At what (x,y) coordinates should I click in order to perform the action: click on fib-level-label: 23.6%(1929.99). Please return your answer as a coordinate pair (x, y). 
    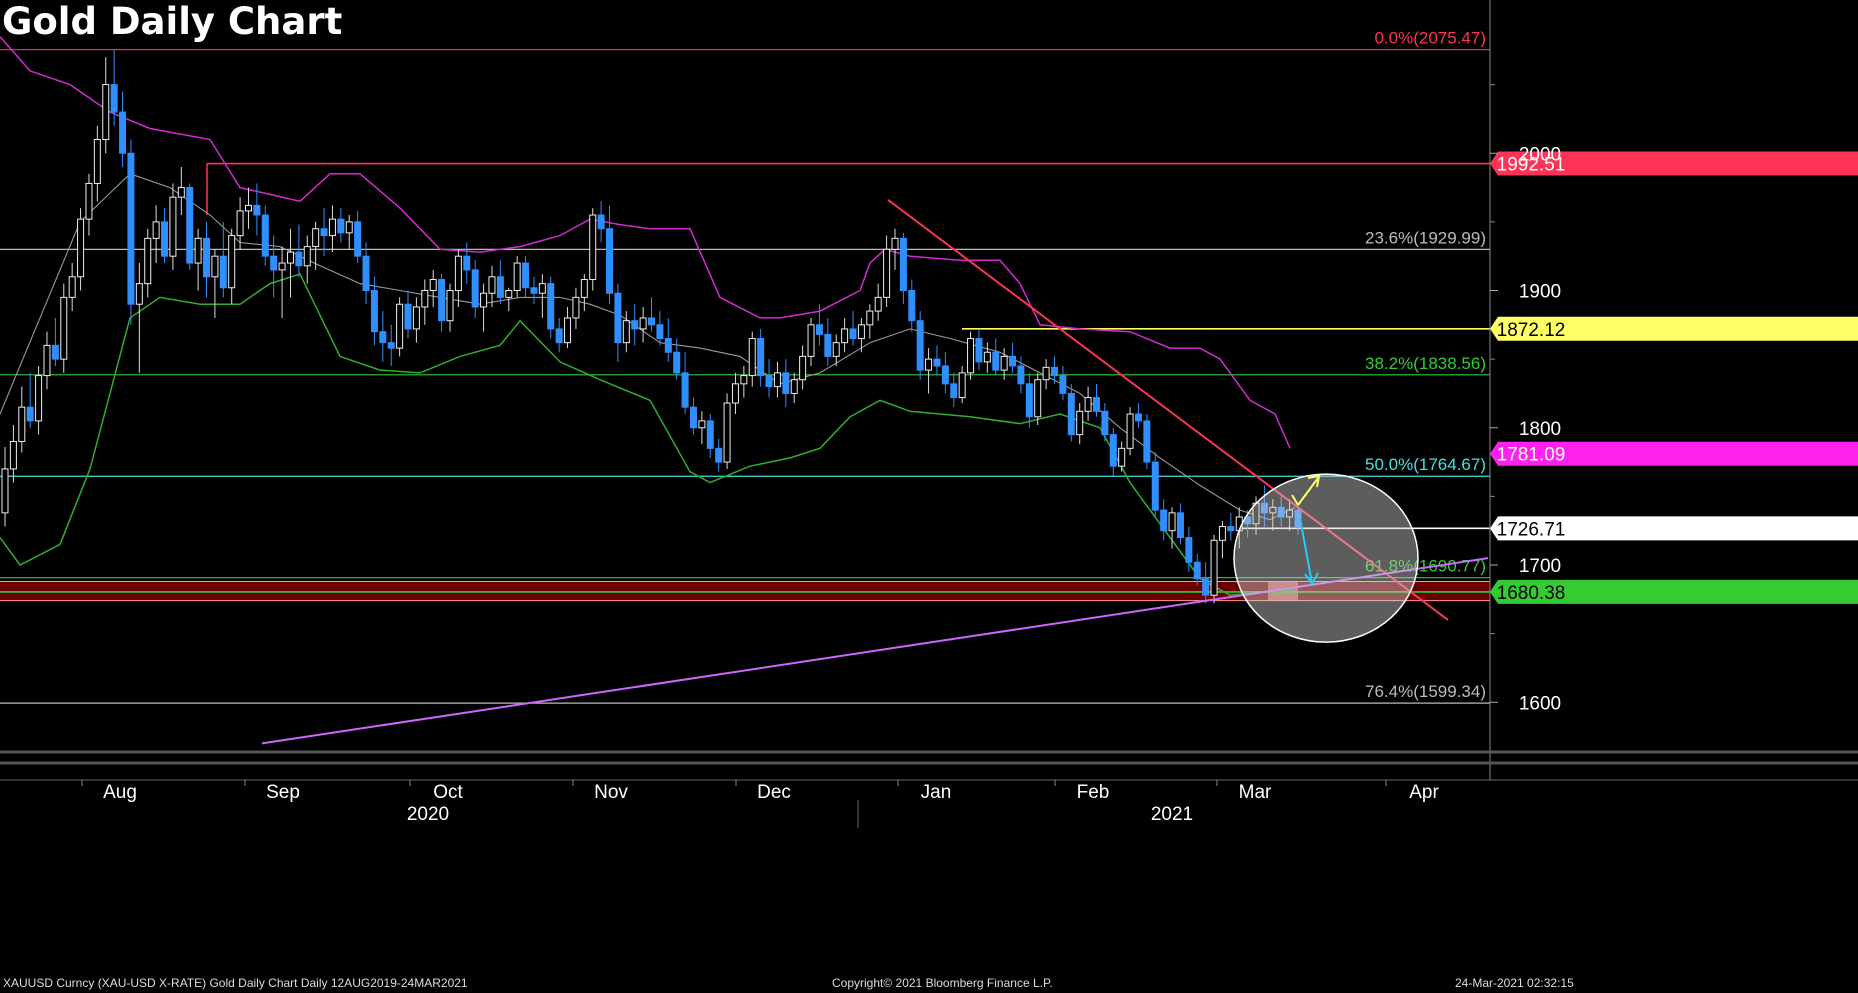
    Looking at the image, I should click on (1425, 237).